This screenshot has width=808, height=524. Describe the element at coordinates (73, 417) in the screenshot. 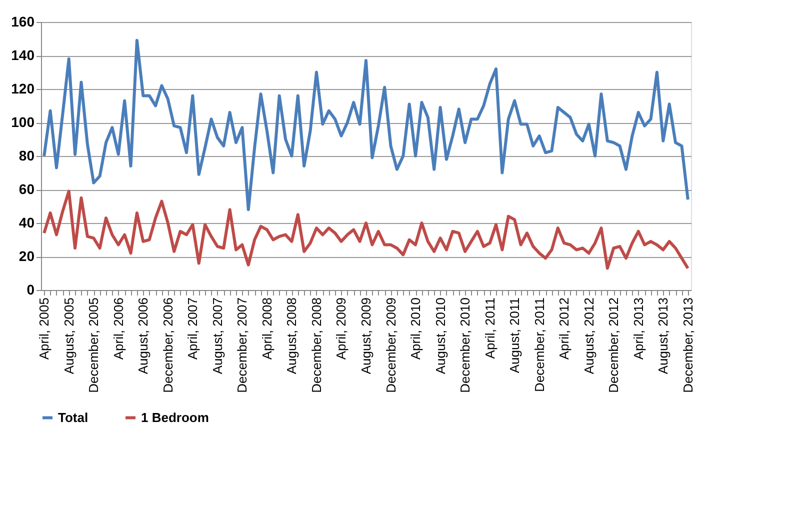

I see `legend-label: Total` at that location.